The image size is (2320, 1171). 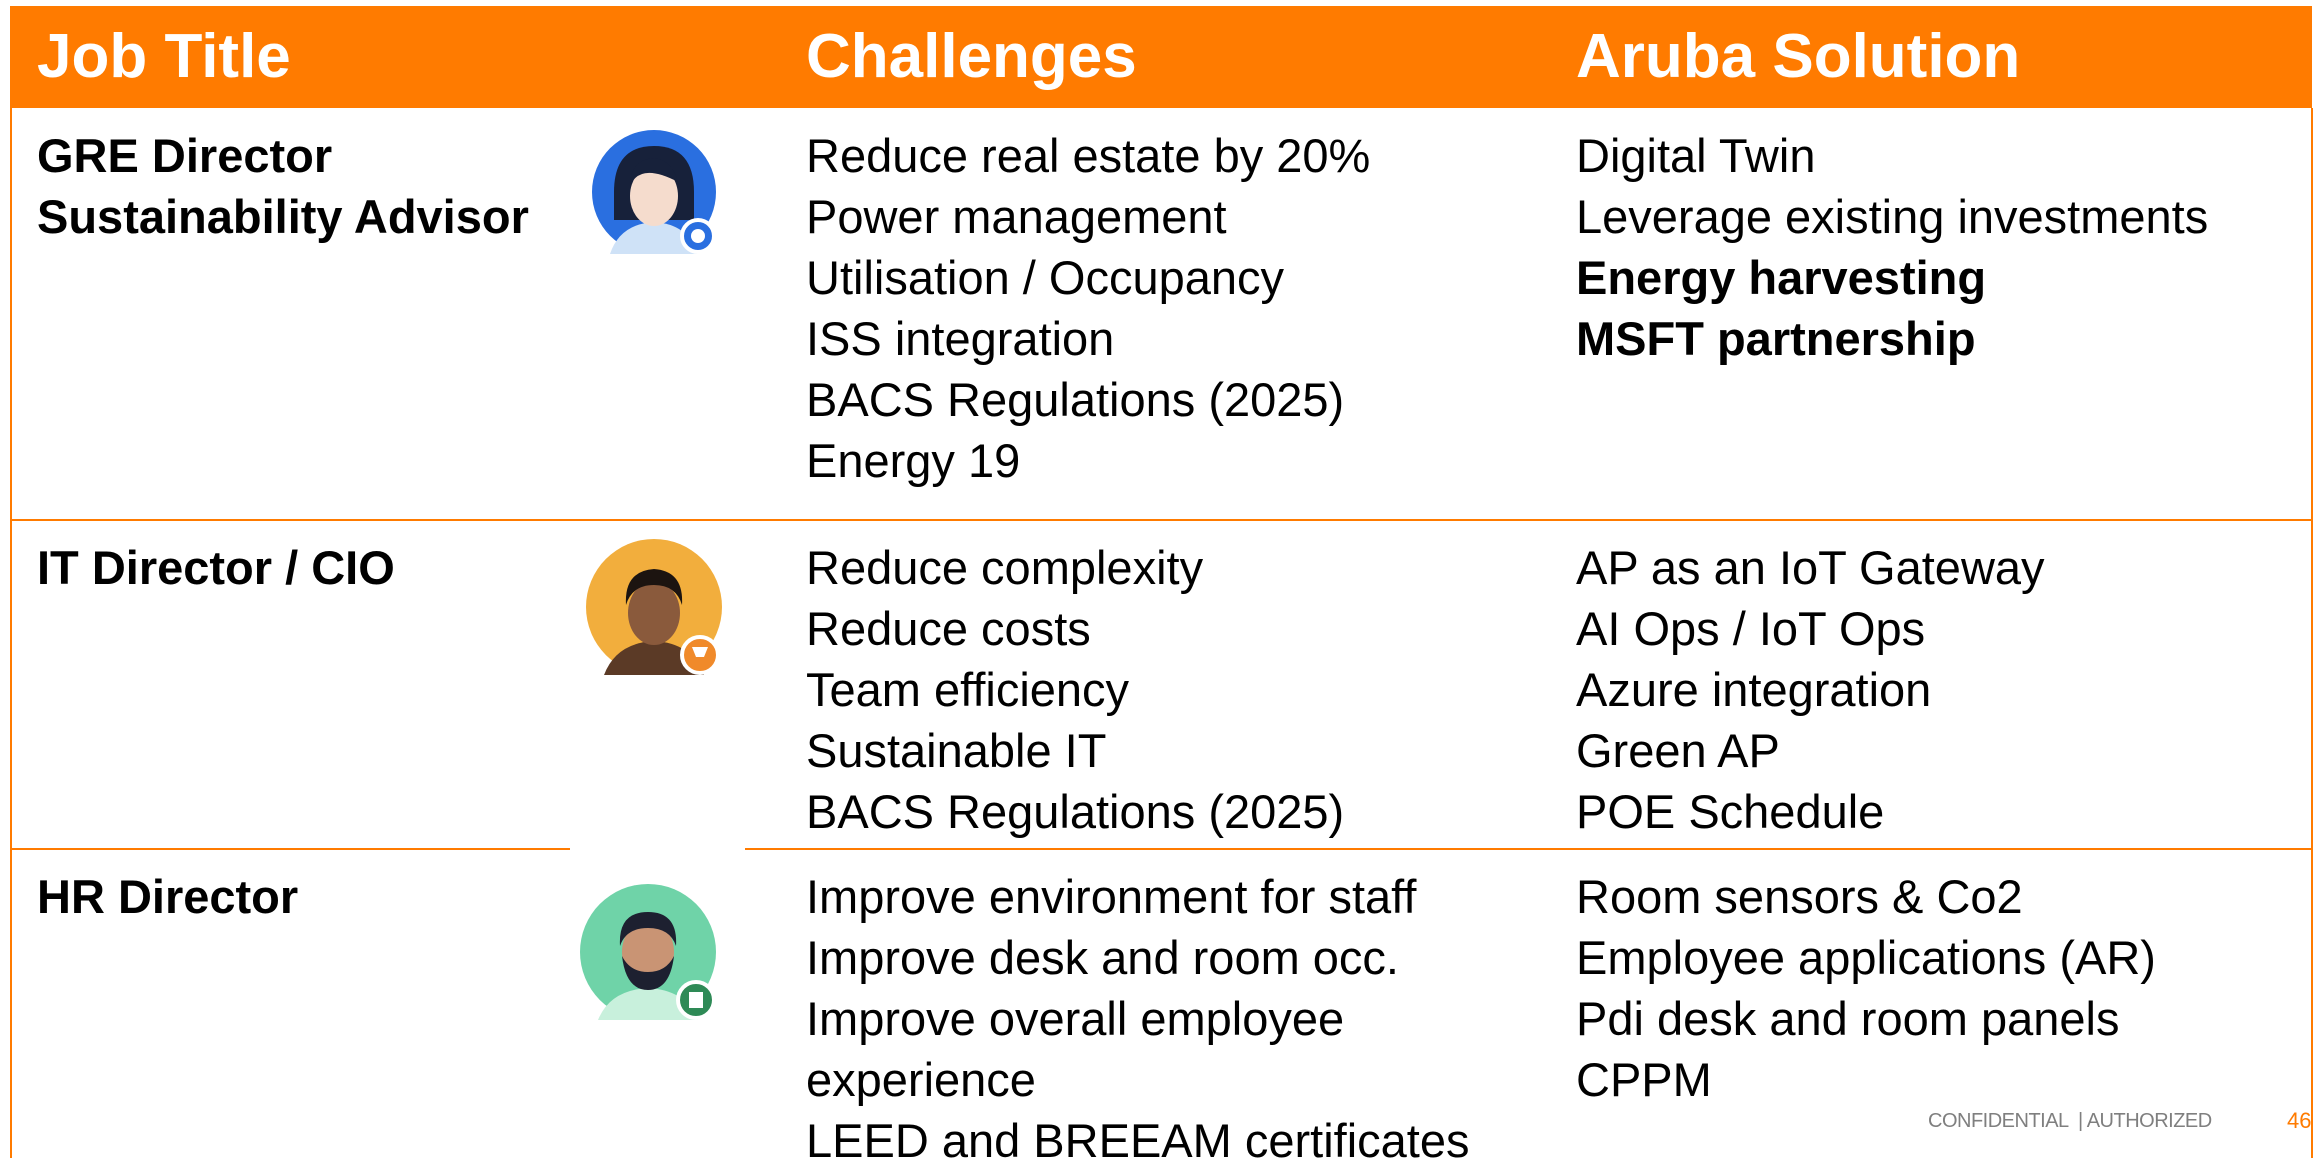 What do you see at coordinates (1138, 1140) in the screenshot?
I see `challenge: LEED and BREEAM certificates` at bounding box center [1138, 1140].